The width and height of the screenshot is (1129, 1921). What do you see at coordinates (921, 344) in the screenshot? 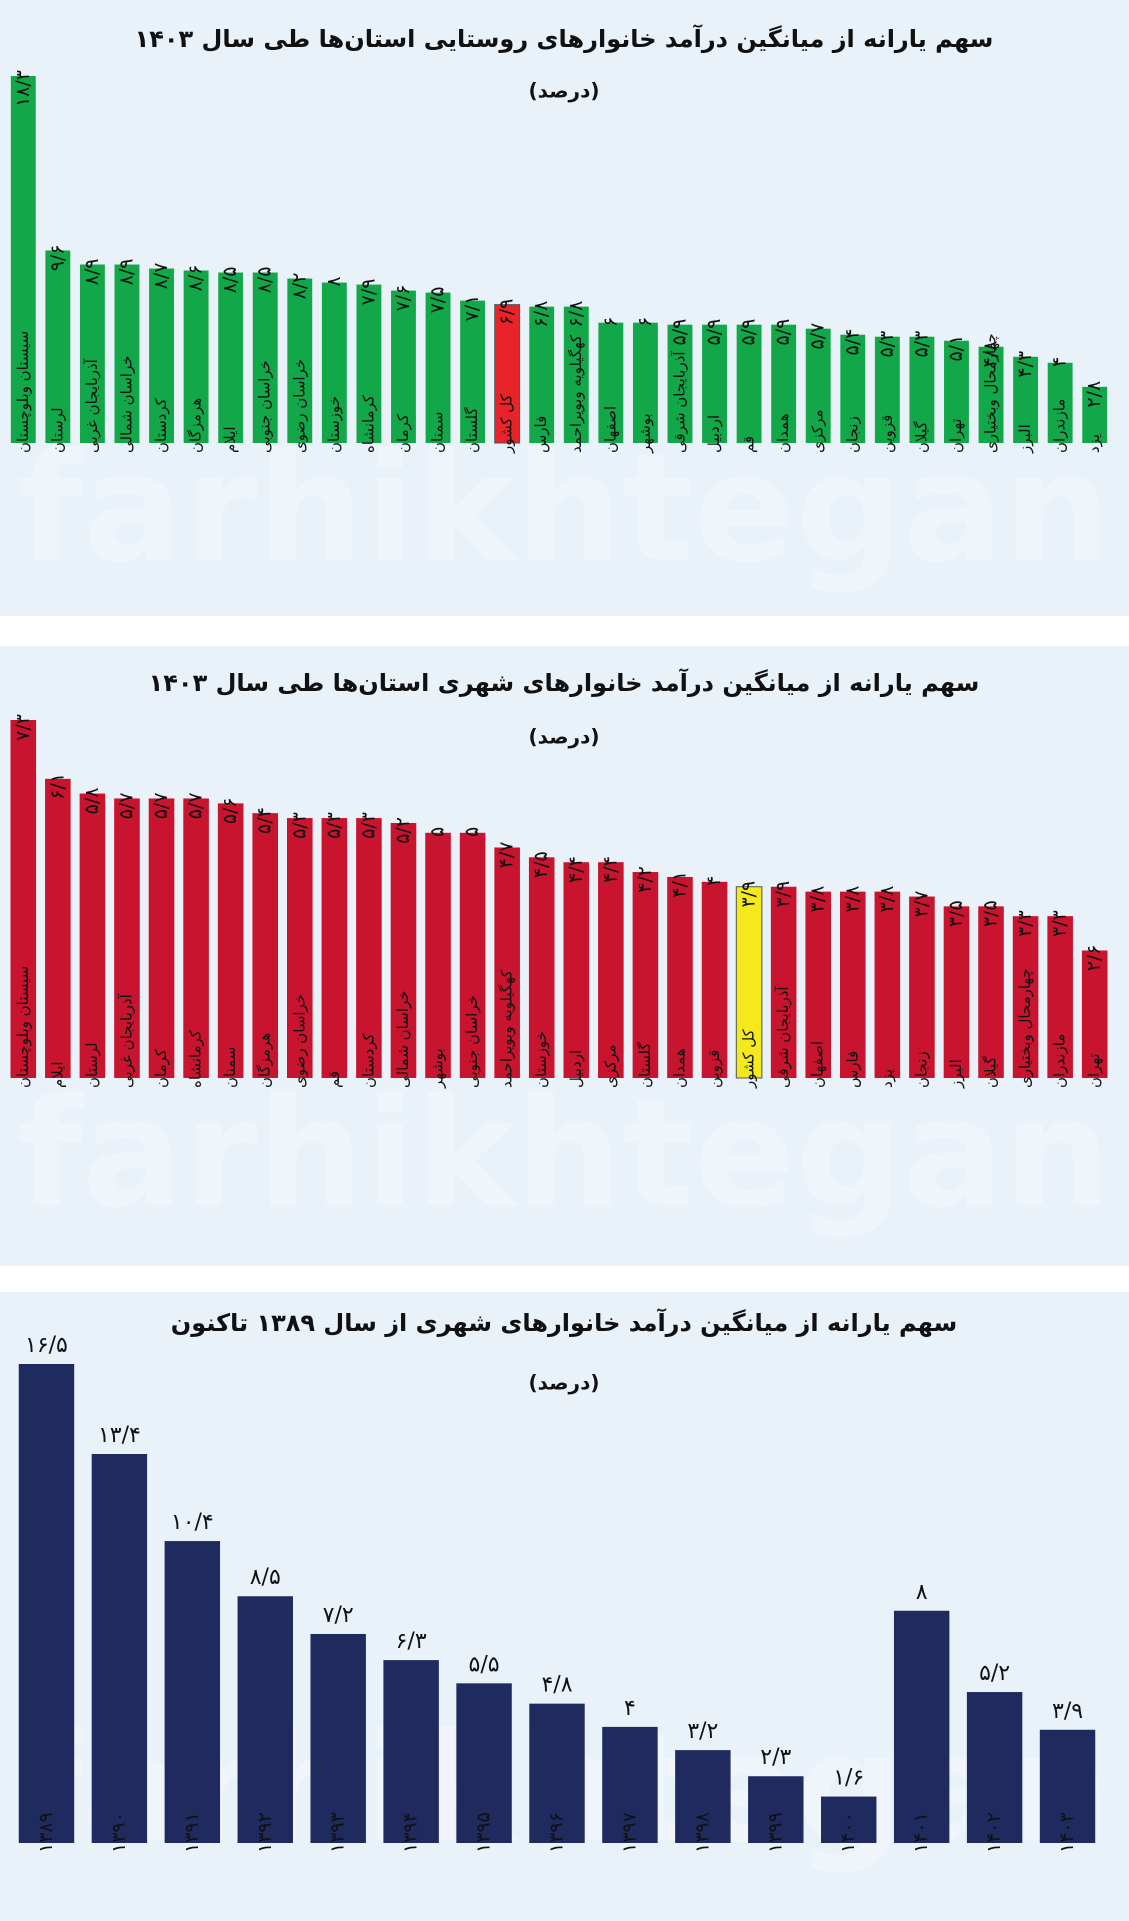
I see `value-label: ۵/۳` at bounding box center [921, 344].